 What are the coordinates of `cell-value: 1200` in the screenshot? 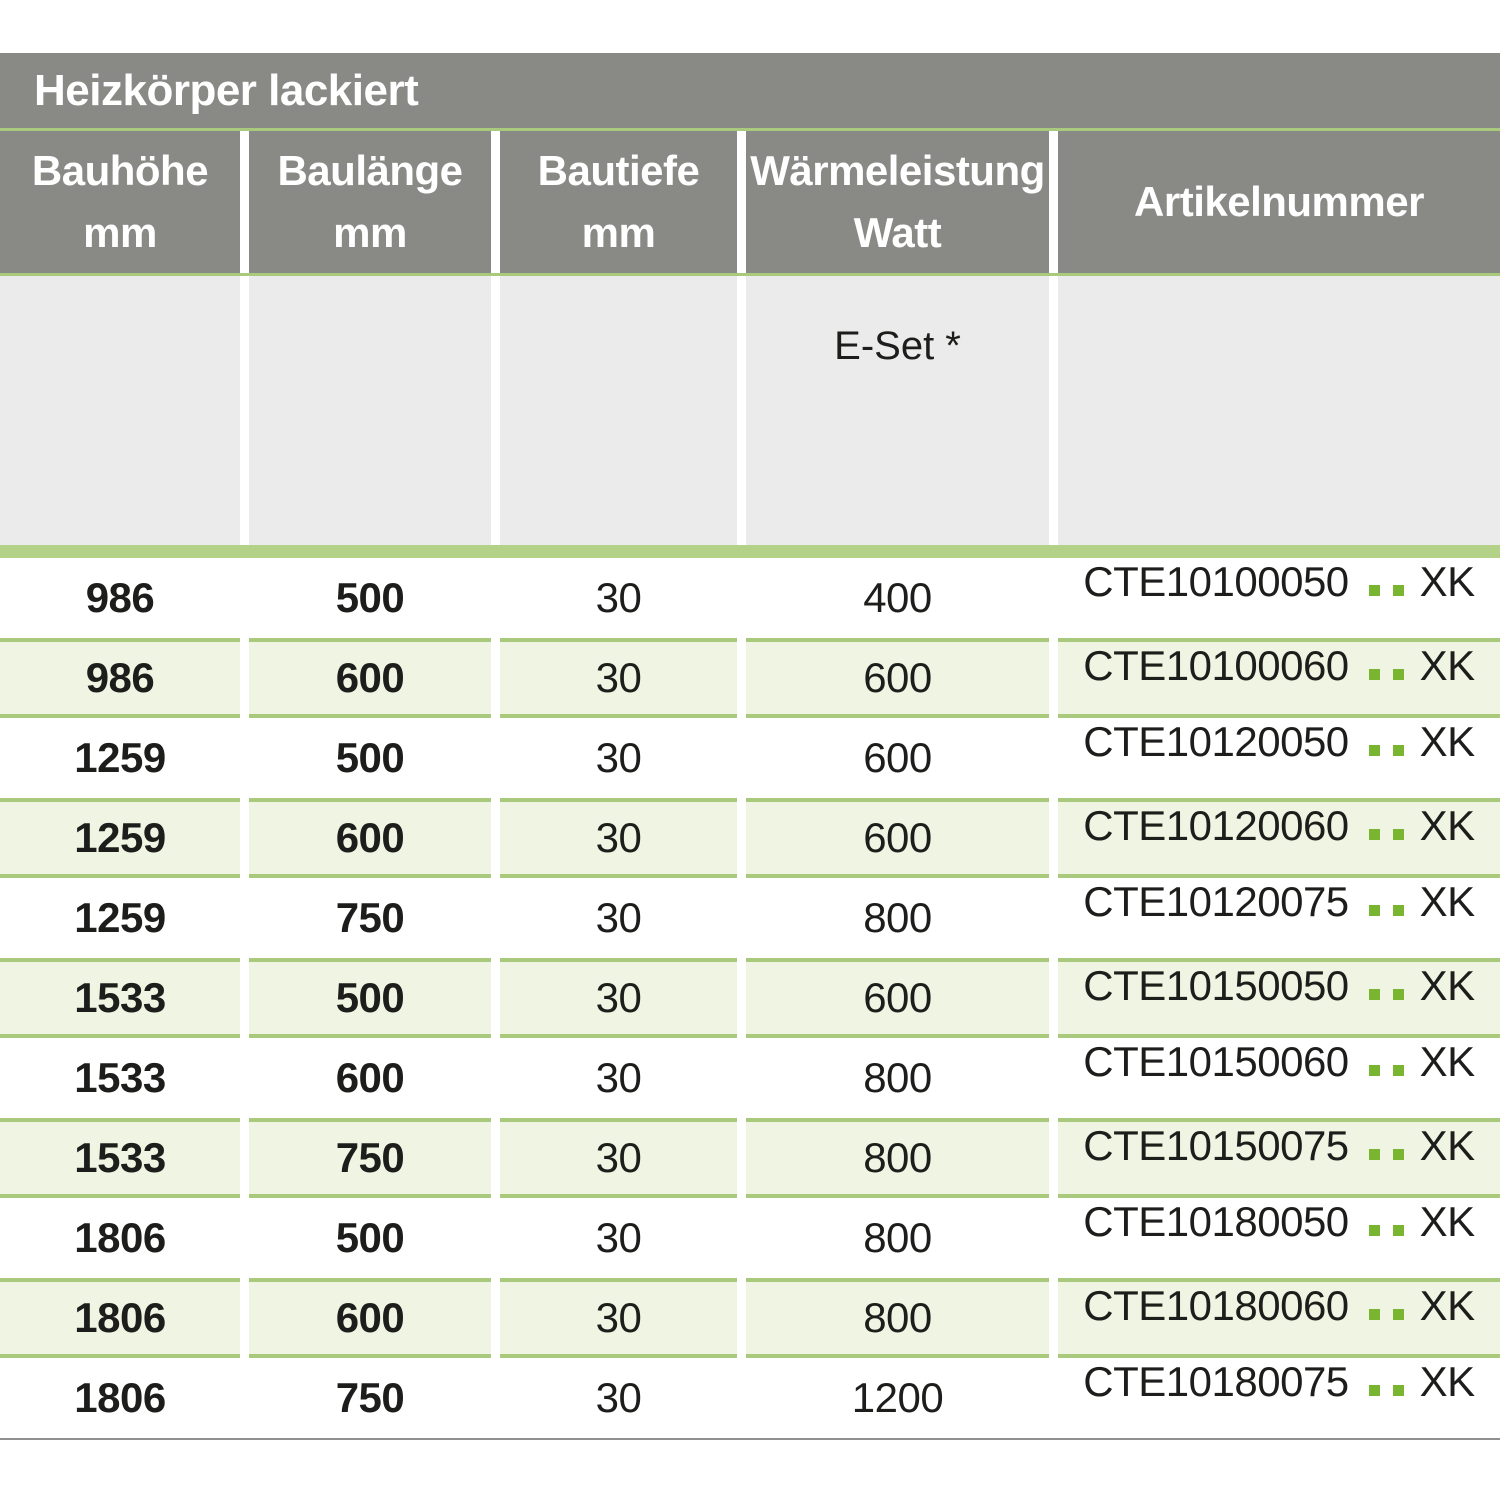 It's located at (897, 1397).